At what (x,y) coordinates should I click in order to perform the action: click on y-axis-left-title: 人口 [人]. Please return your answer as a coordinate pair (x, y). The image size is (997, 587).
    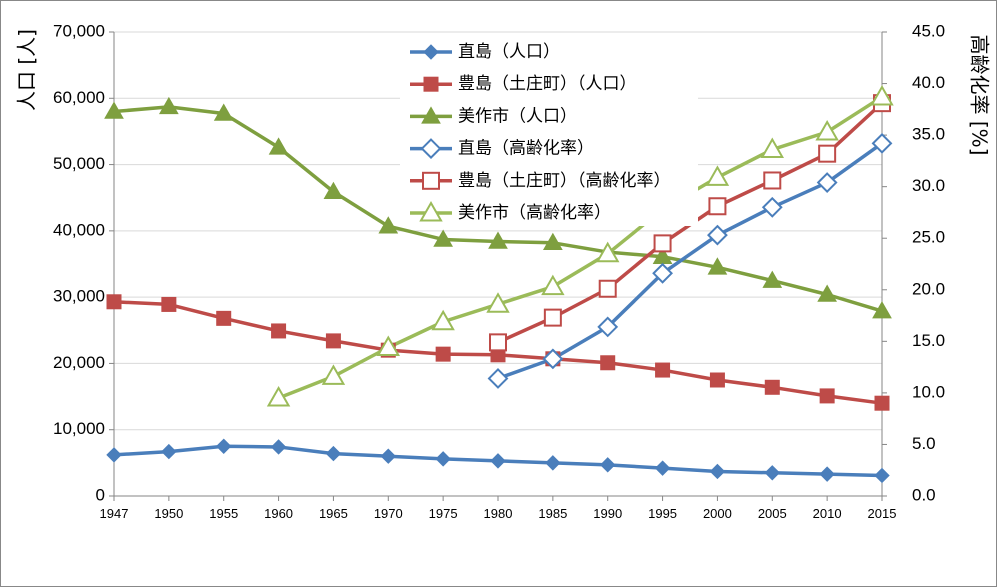
    Looking at the image, I should click on (27, 70).